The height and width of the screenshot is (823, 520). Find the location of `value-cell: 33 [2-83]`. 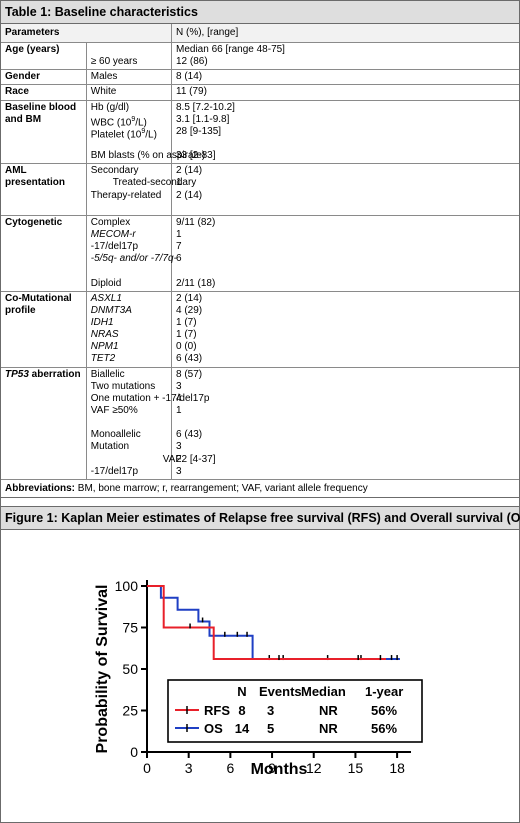

value-cell: 33 [2-83] is located at coordinates (196, 156).